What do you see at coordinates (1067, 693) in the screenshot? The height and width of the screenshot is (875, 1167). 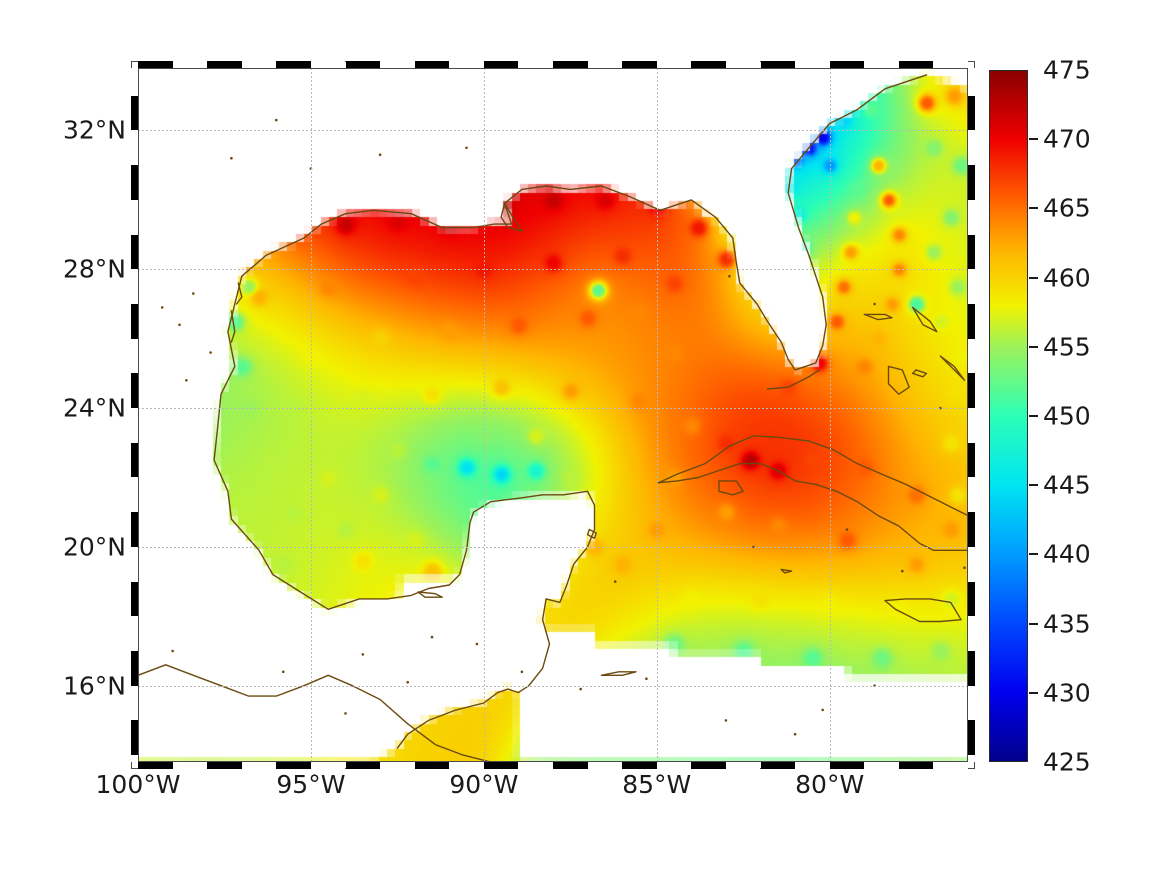 I see `colorbar-tick-label: 430` at bounding box center [1067, 693].